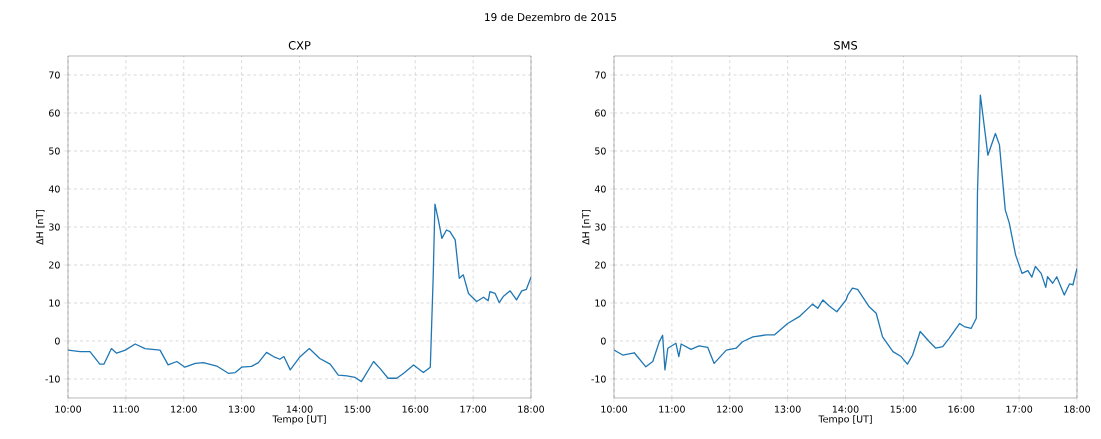 The width and height of the screenshot is (1101, 439). What do you see at coordinates (551, 17) in the screenshot?
I see `text: 19 de Dezembro de 2015` at bounding box center [551, 17].